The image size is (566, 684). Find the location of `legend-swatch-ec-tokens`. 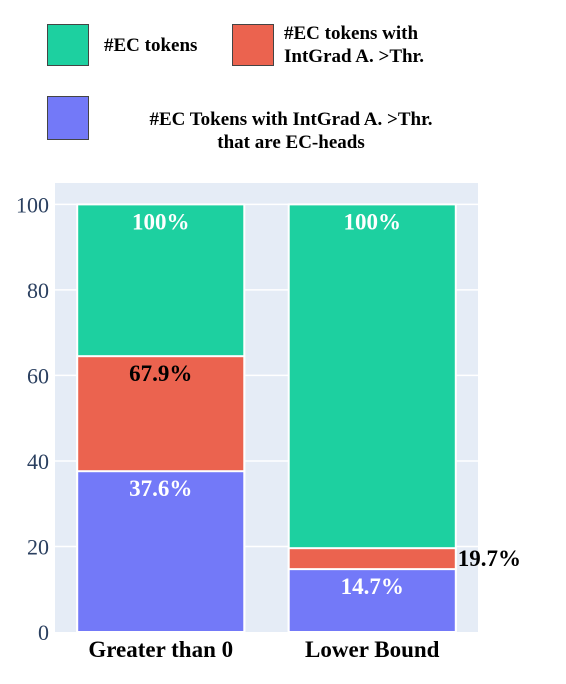

legend-swatch-ec-tokens is located at coordinates (68, 45).